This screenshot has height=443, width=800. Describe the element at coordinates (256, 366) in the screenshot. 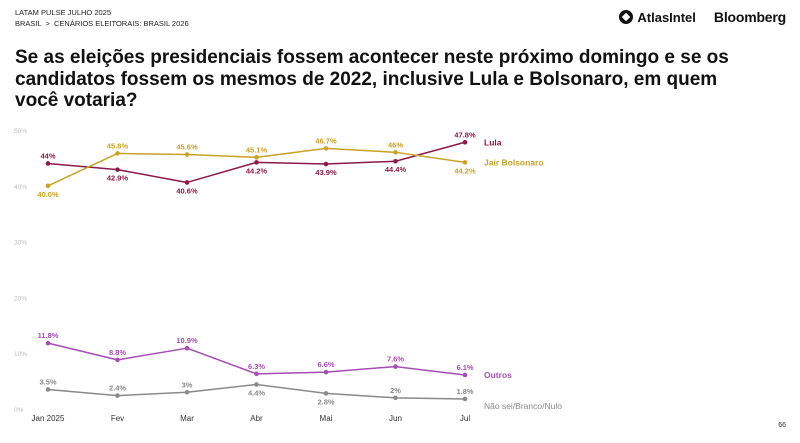

I see `data-label: 6.3%` at that location.